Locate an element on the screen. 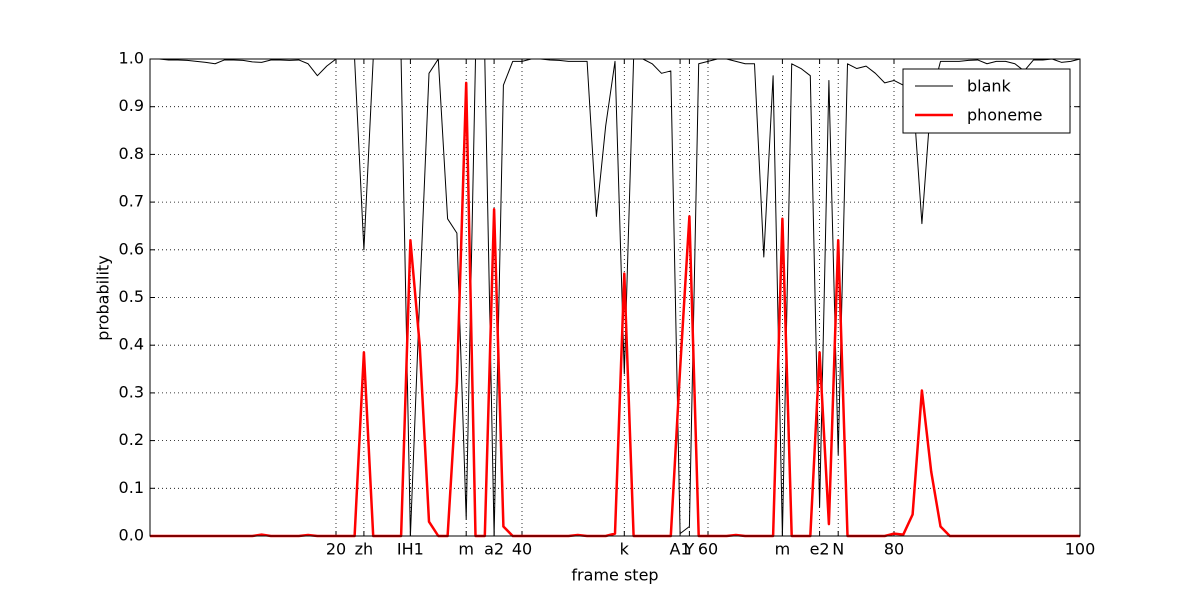  x-tick-label: k is located at coordinates (625, 549).